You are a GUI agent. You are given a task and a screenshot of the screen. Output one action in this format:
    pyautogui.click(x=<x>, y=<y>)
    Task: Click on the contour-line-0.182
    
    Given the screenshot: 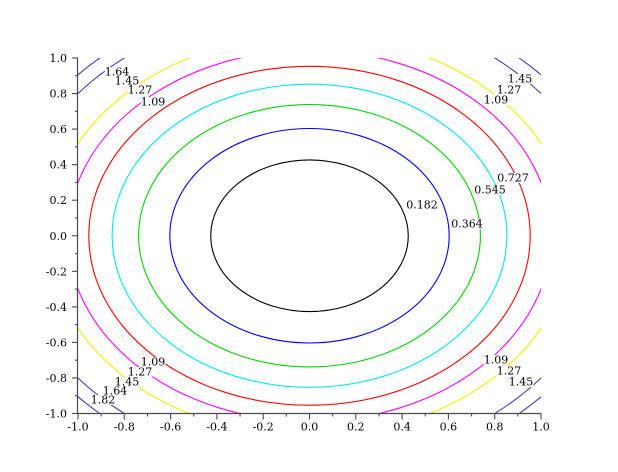 What is the action you would take?
    pyautogui.click(x=309, y=236)
    